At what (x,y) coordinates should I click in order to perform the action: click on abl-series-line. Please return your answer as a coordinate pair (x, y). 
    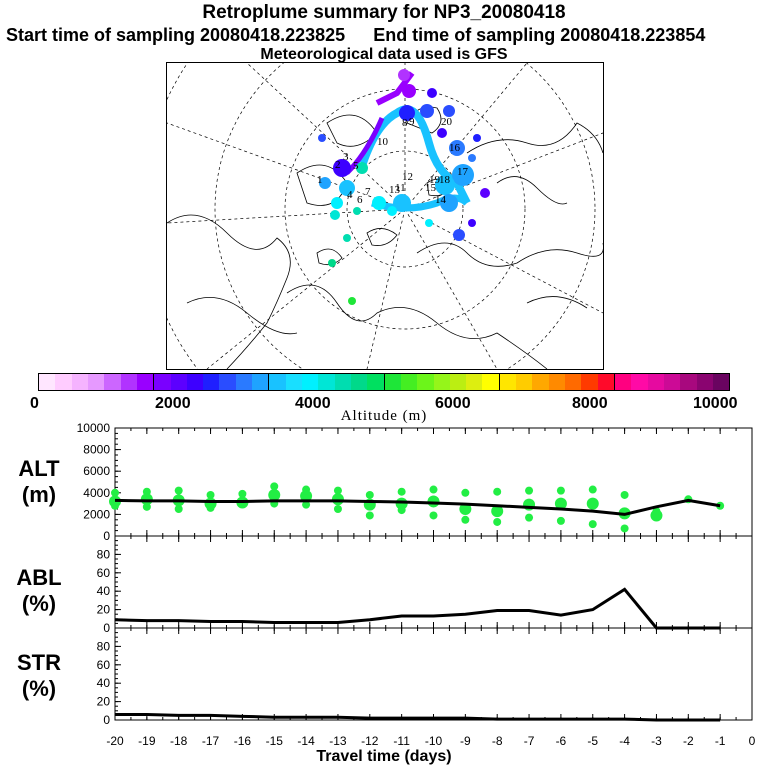
    Looking at the image, I should click on (417, 608).